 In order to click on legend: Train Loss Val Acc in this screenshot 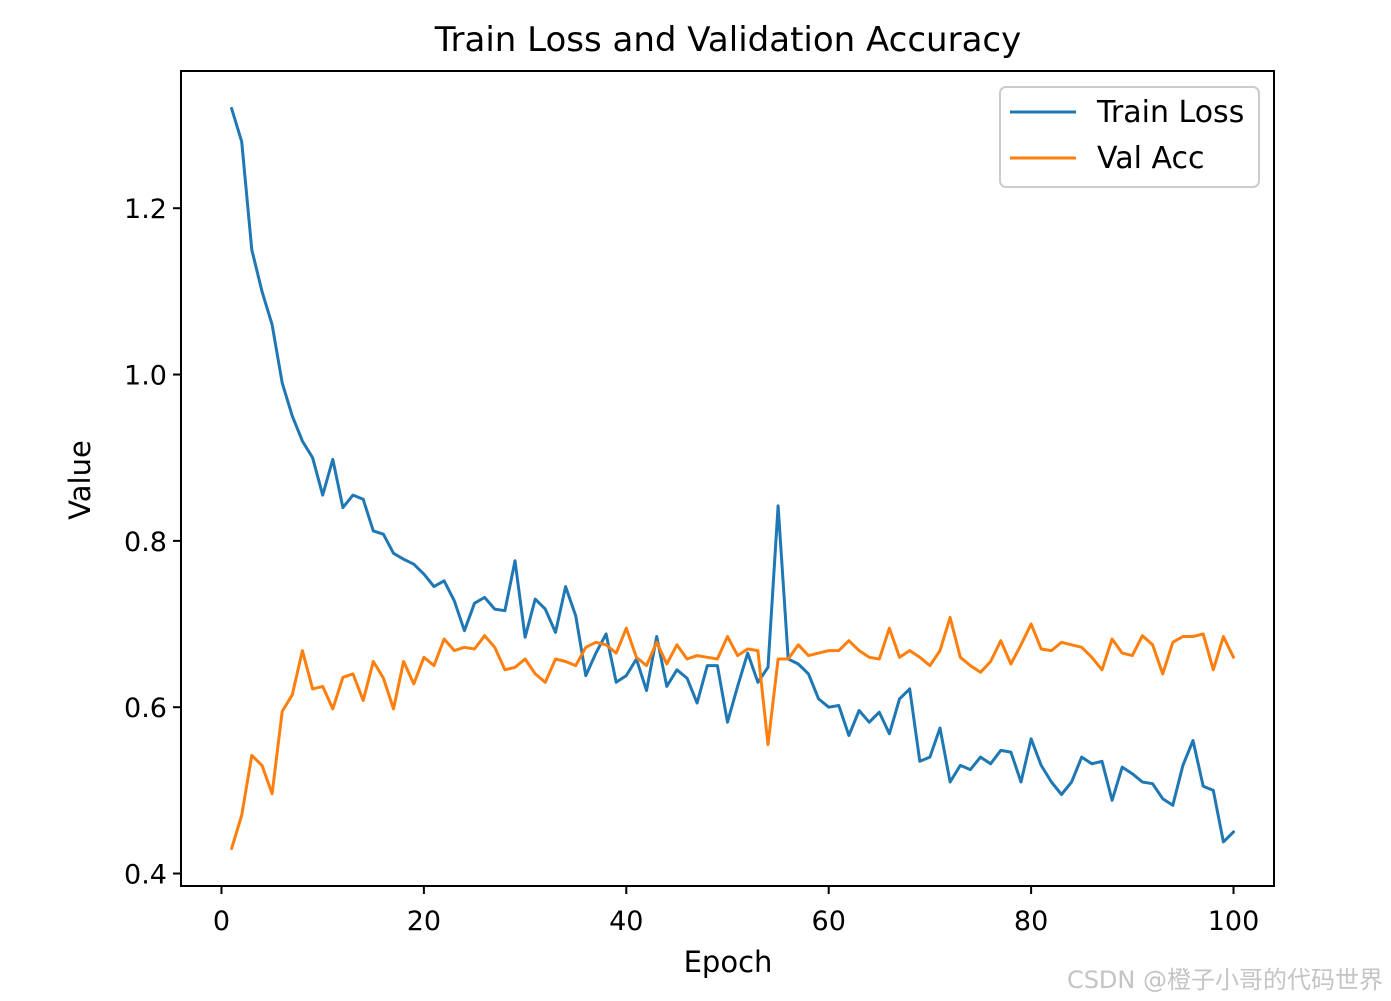, I will do `click(1129, 137)`.